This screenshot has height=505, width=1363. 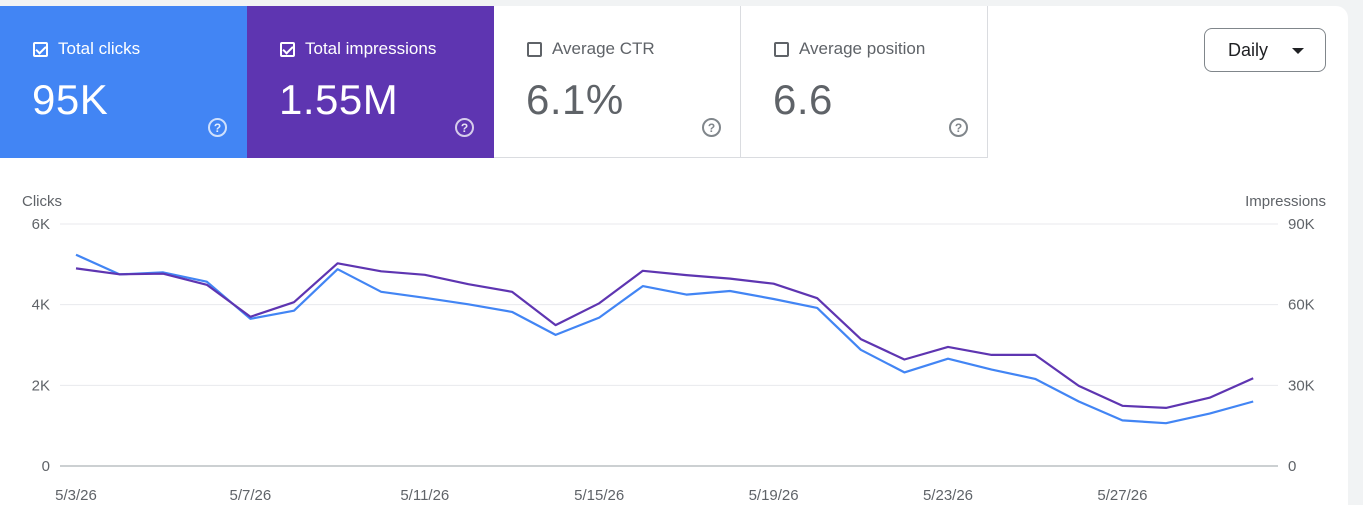 I want to click on right-axis-label: Impressions, so click(x=1285, y=201).